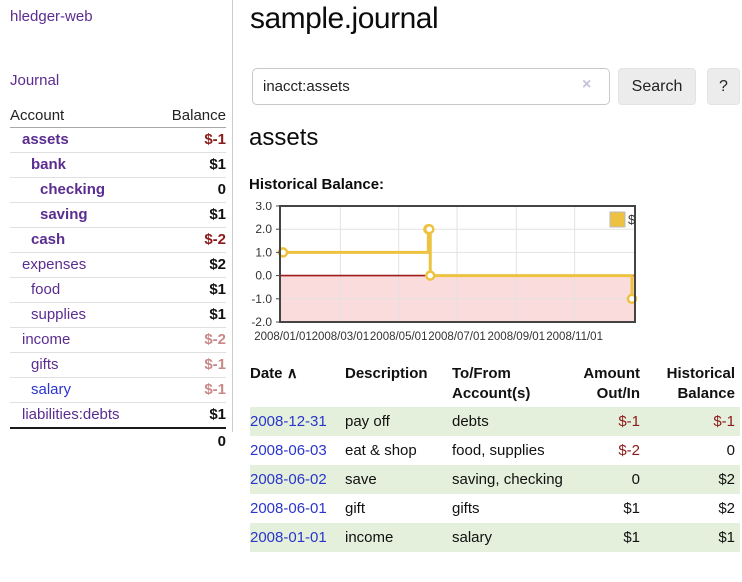 The height and width of the screenshot is (582, 742). I want to click on transaction-description: income, so click(369, 537).